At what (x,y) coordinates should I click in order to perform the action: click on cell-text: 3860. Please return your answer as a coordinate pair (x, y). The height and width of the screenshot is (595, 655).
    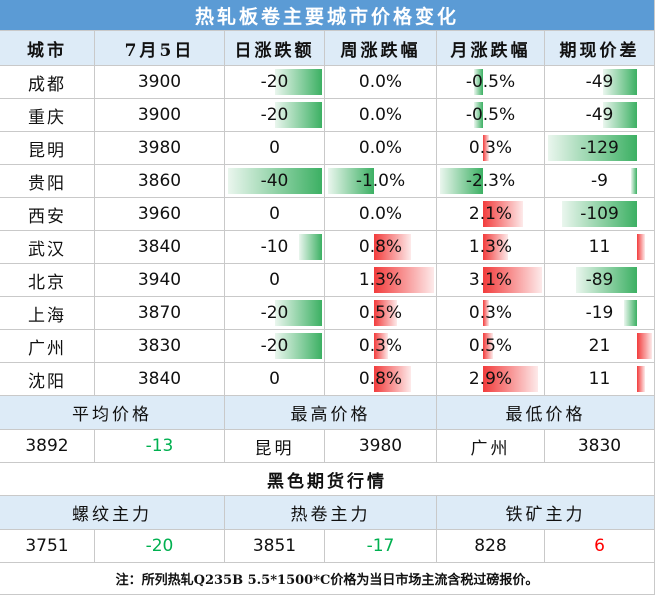
    Looking at the image, I should click on (159, 181).